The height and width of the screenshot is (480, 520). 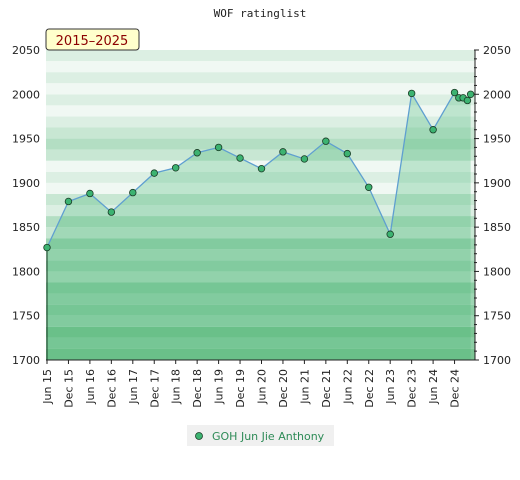 What do you see at coordinates (219, 387) in the screenshot?
I see `x-tick-label: Jun 19` at bounding box center [219, 387].